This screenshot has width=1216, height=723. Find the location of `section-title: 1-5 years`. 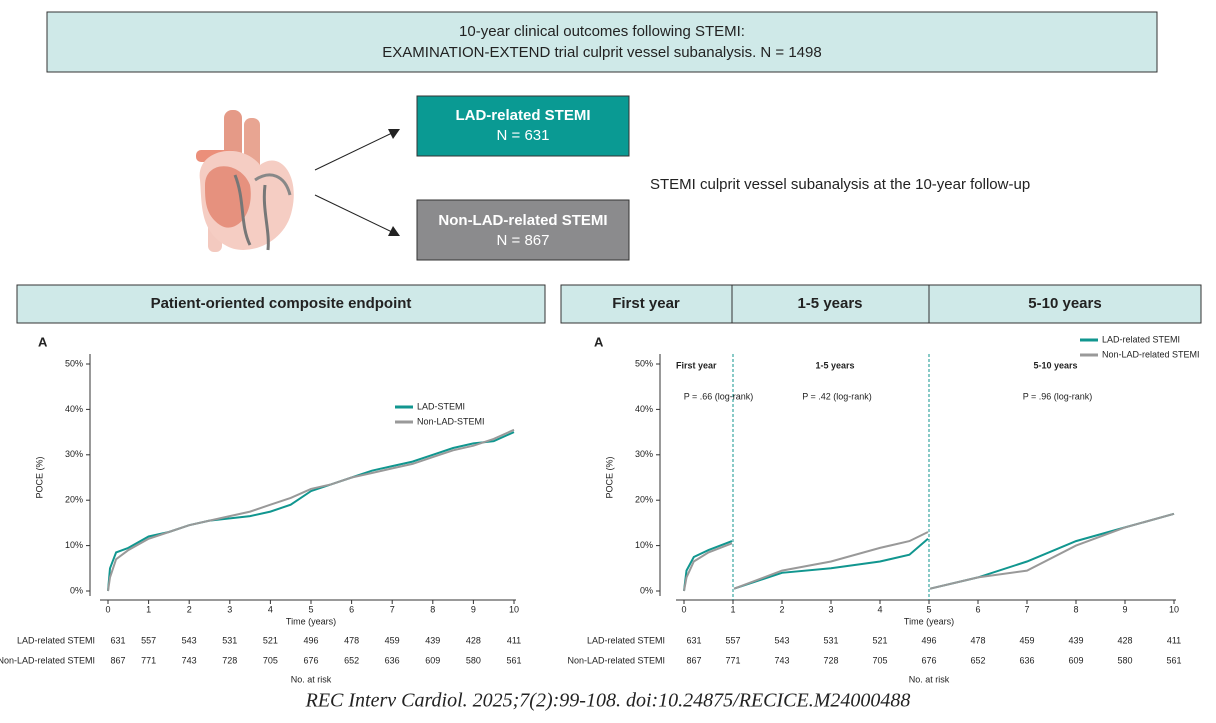

section-title: 1-5 years is located at coordinates (829, 303).